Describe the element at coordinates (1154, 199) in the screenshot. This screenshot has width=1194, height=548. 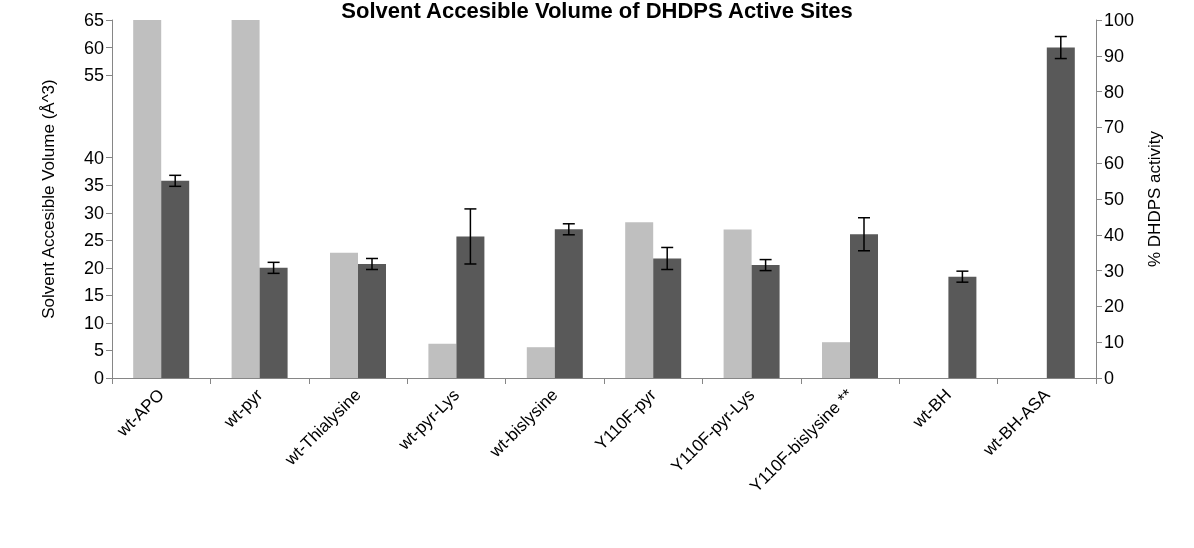
I see `y2-axis-title: % DHDPS activity` at that location.